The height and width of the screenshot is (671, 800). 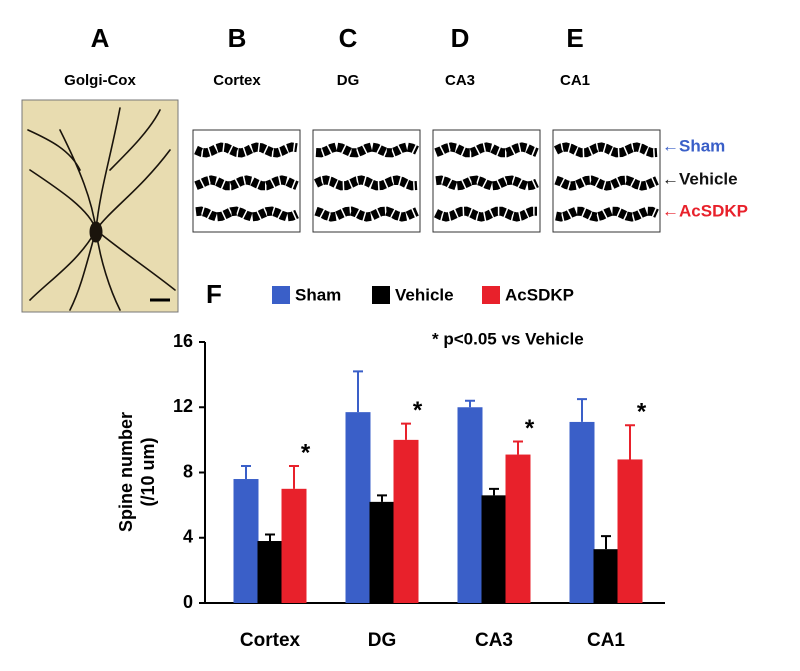 What do you see at coordinates (424, 294) in the screenshot?
I see `legend-label: Vehicle` at bounding box center [424, 294].